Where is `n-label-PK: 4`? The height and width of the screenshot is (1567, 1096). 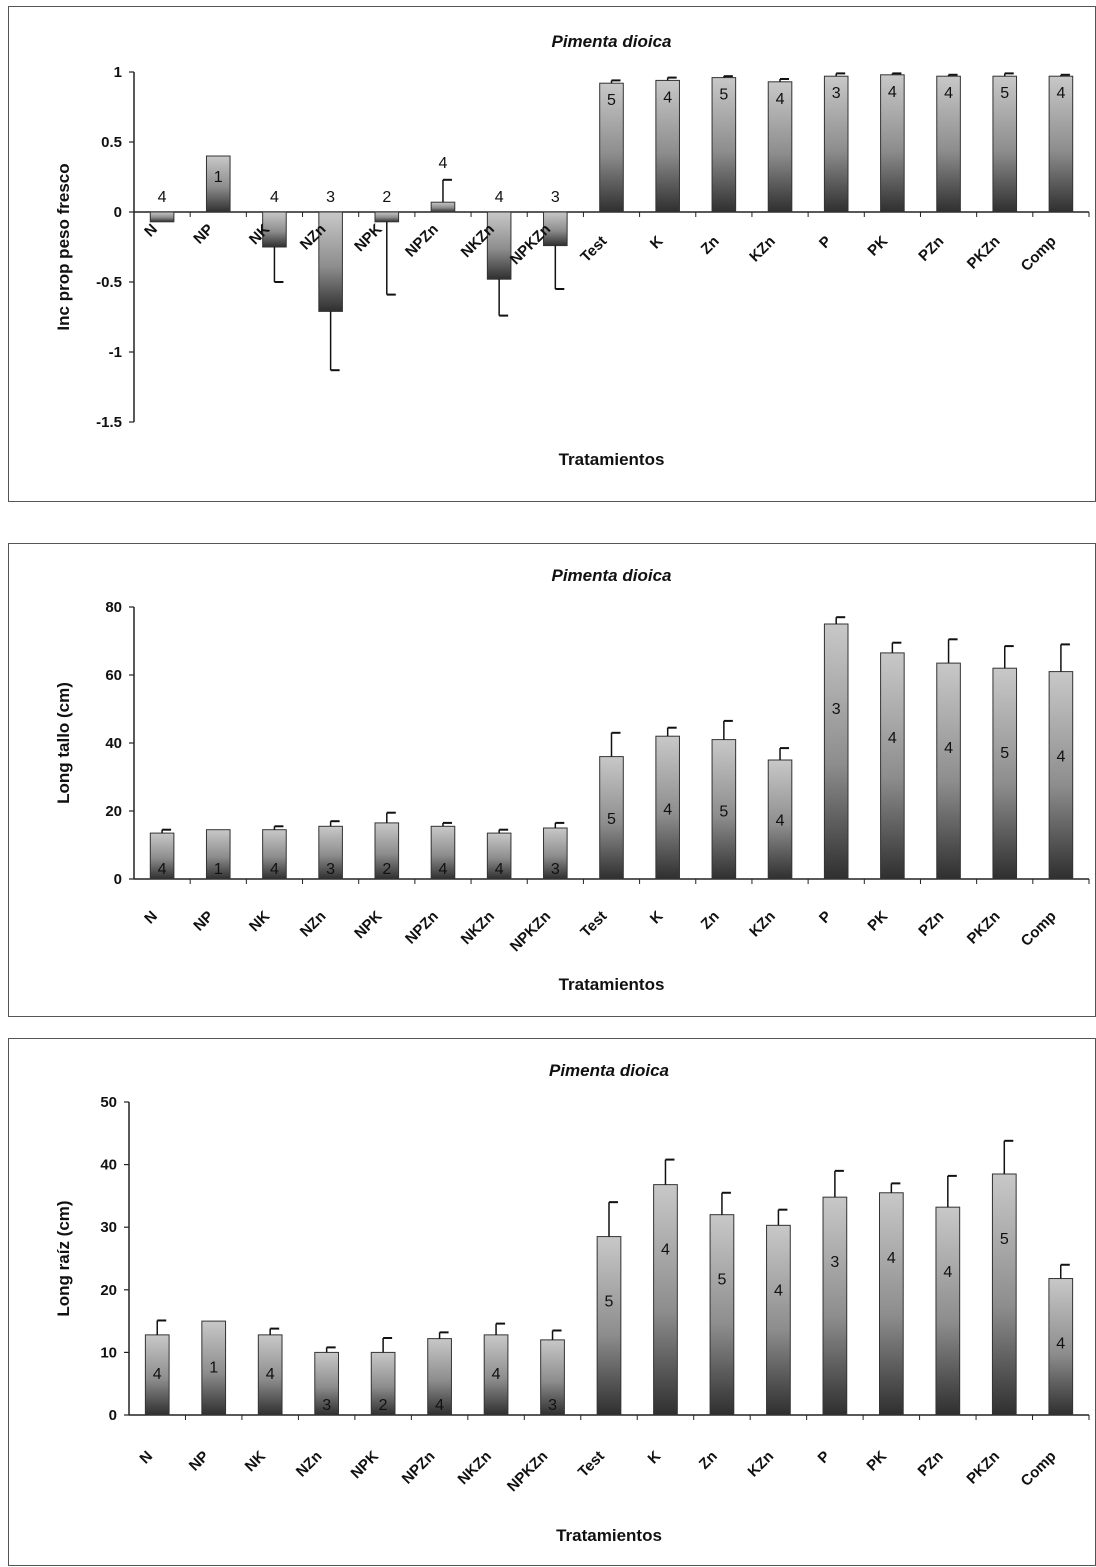 n-label-PK: 4 is located at coordinates (892, 738).